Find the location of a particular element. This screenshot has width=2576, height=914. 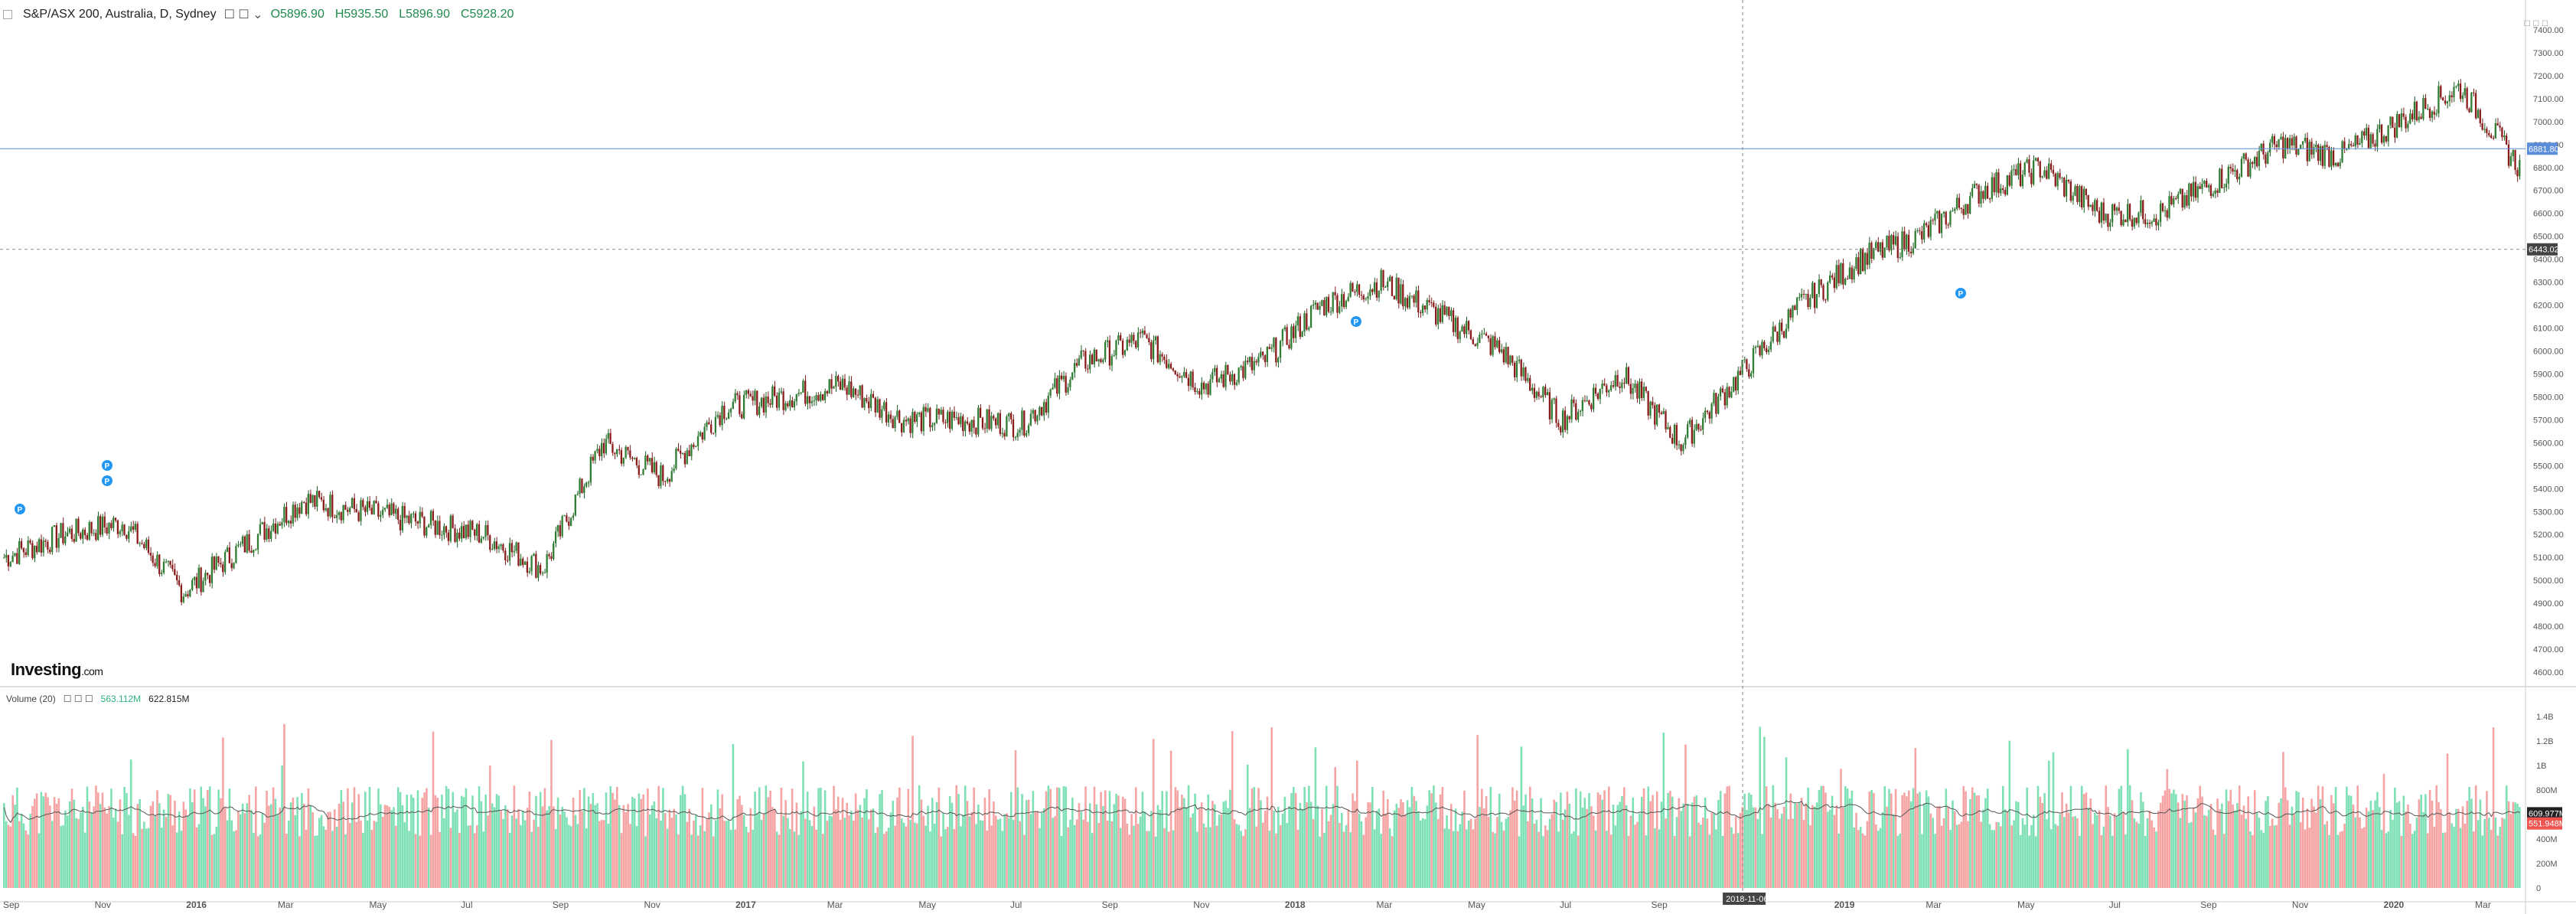

volume-header: Volume (20) ☐ ☐ ☐ 563.112M 622.815M is located at coordinates (98, 699).